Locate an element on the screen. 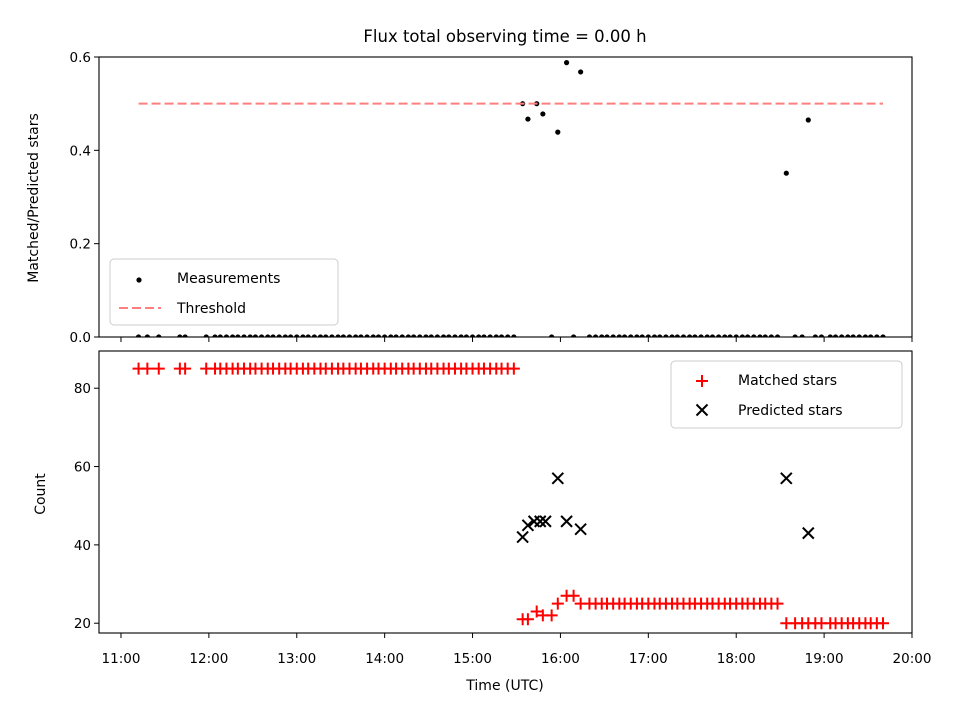 This screenshot has height=724, width=960. bottom-legend: Matched stars Predicted stars is located at coordinates (786, 394).